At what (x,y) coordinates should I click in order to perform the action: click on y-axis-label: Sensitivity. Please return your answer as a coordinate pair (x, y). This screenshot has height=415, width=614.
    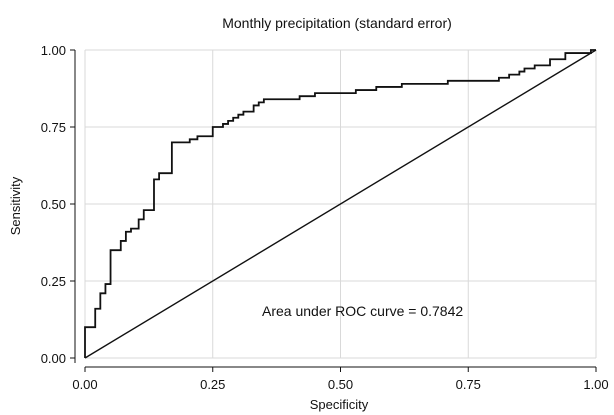
    Looking at the image, I should click on (15, 205).